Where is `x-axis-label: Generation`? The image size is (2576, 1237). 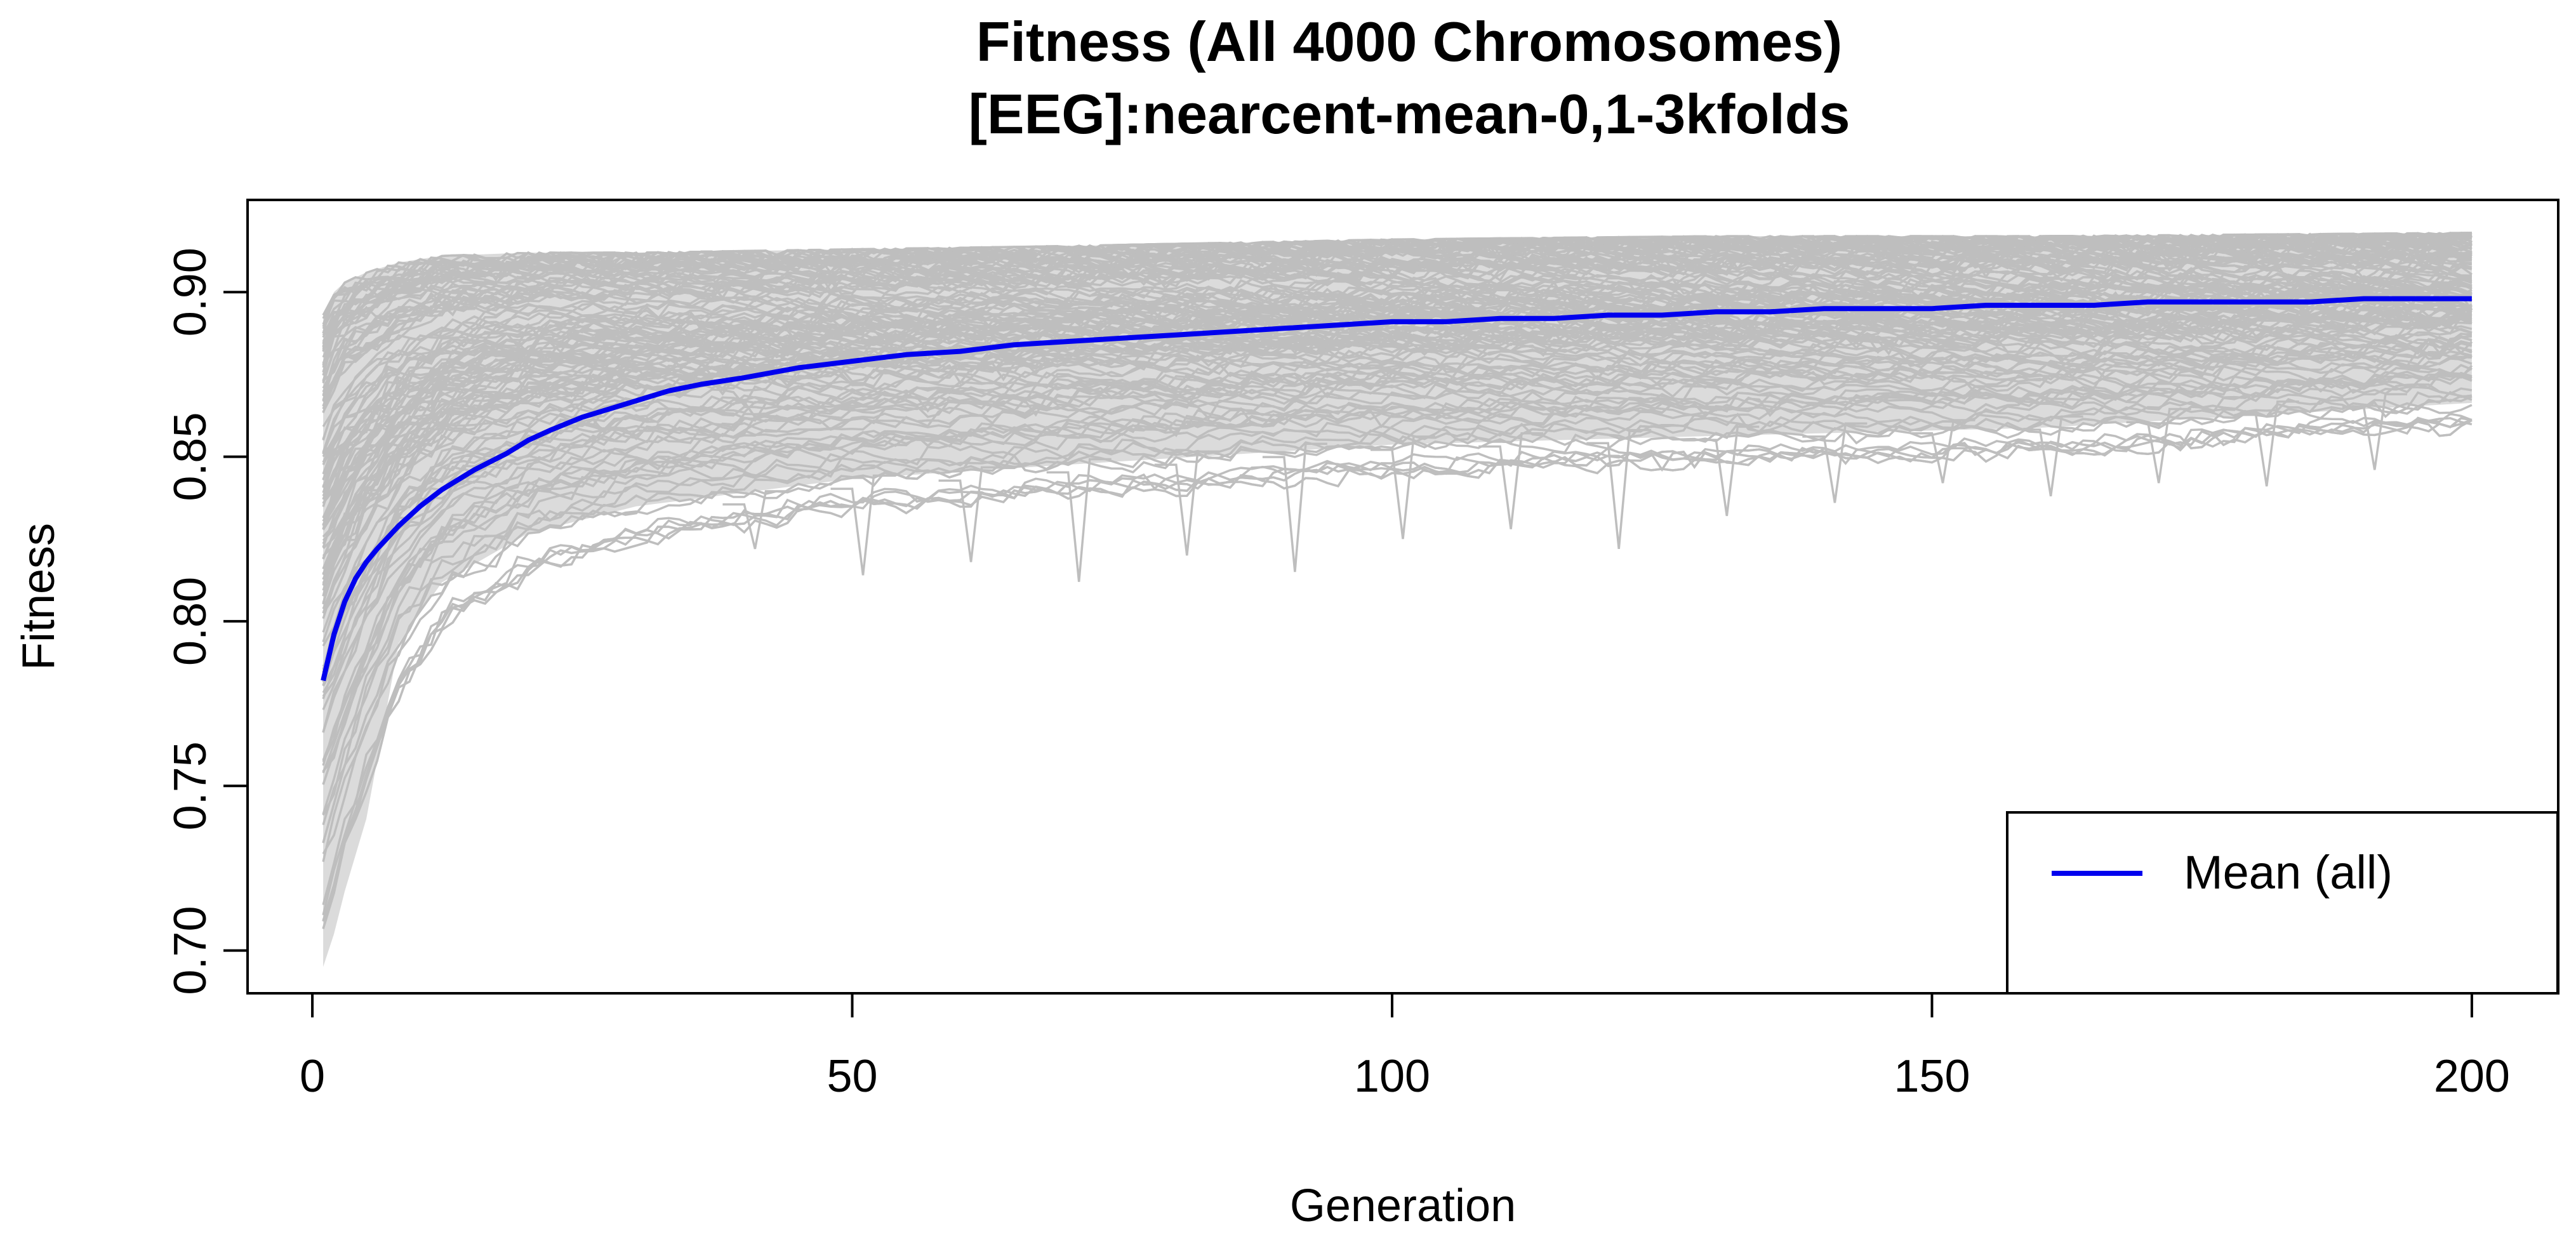
x-axis-label: Generation is located at coordinates (1403, 1206).